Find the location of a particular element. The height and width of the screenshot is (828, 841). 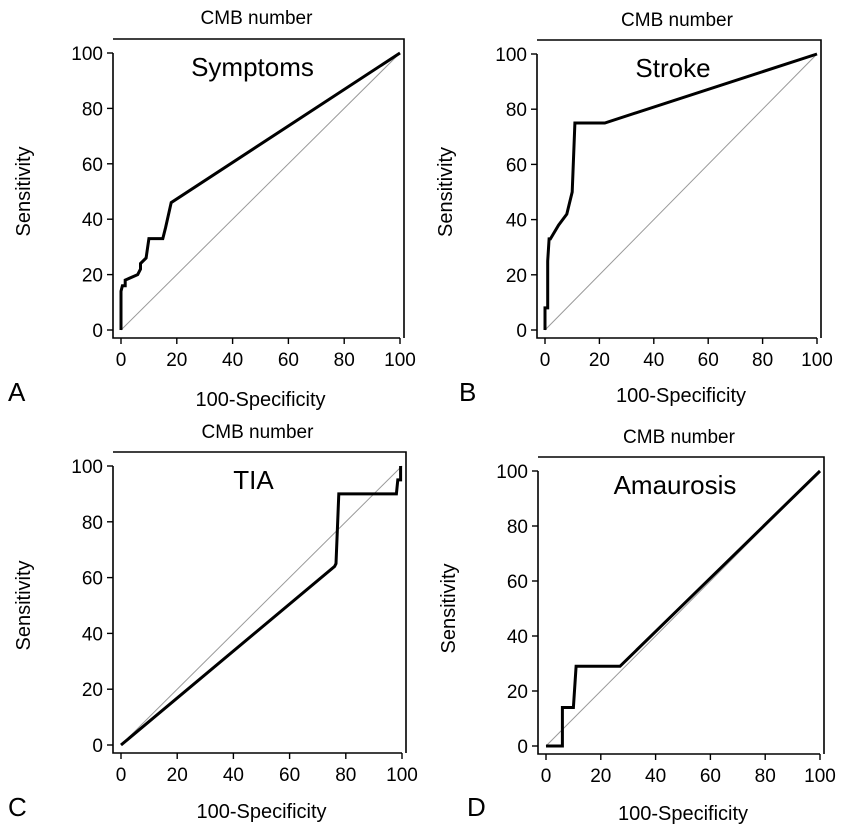

chart-title: Amaurosis is located at coordinates (675, 485).